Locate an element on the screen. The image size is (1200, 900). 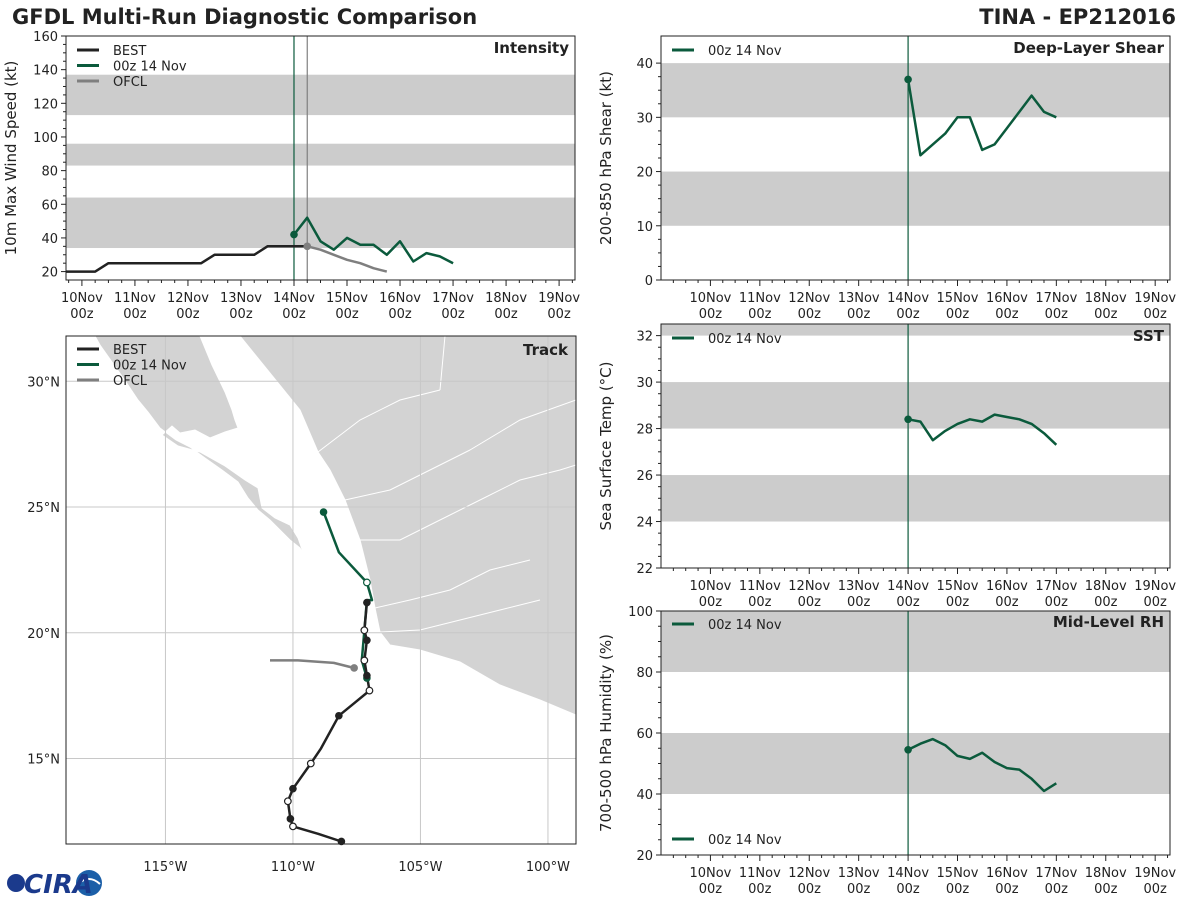
intensity-x-tick-label: 17Nov is located at coordinates (453, 298).